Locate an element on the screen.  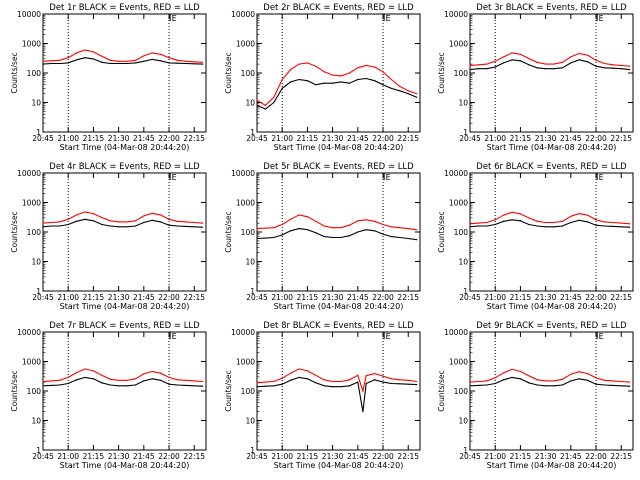
ytick-label: 10000 is located at coordinates (243, 173).